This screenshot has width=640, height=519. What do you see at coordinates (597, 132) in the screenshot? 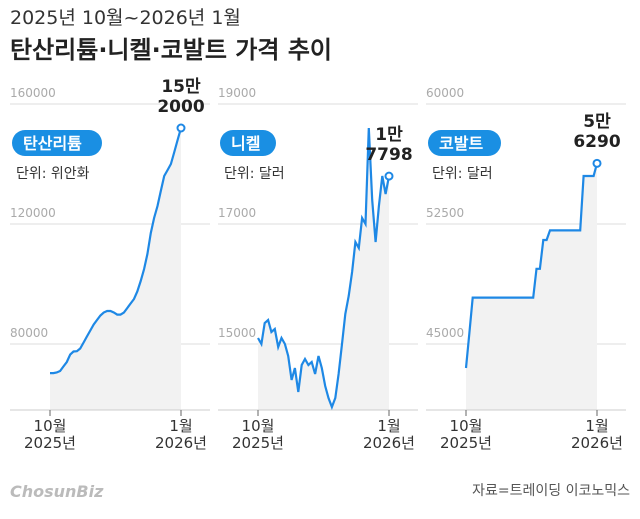
I see `value-label: 5만 6290` at bounding box center [597, 132].